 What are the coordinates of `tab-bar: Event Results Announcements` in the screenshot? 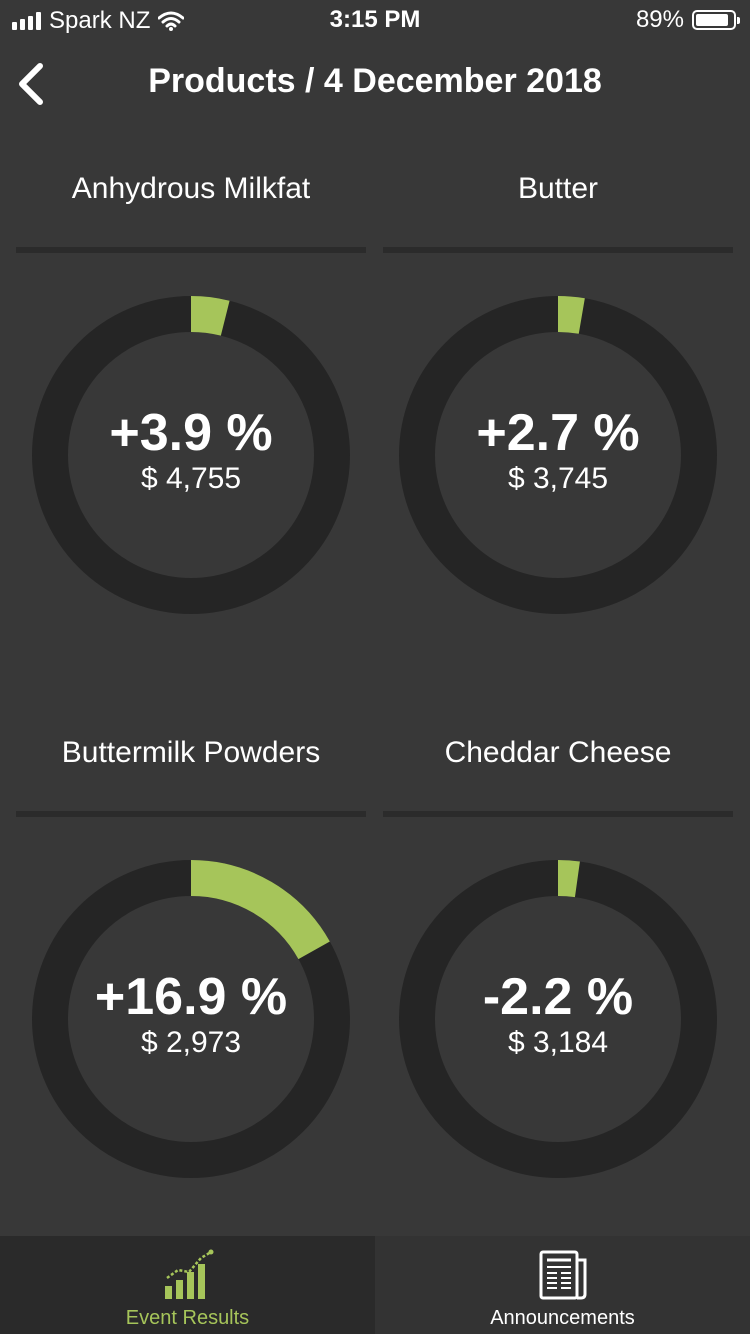 It's located at (375, 1285).